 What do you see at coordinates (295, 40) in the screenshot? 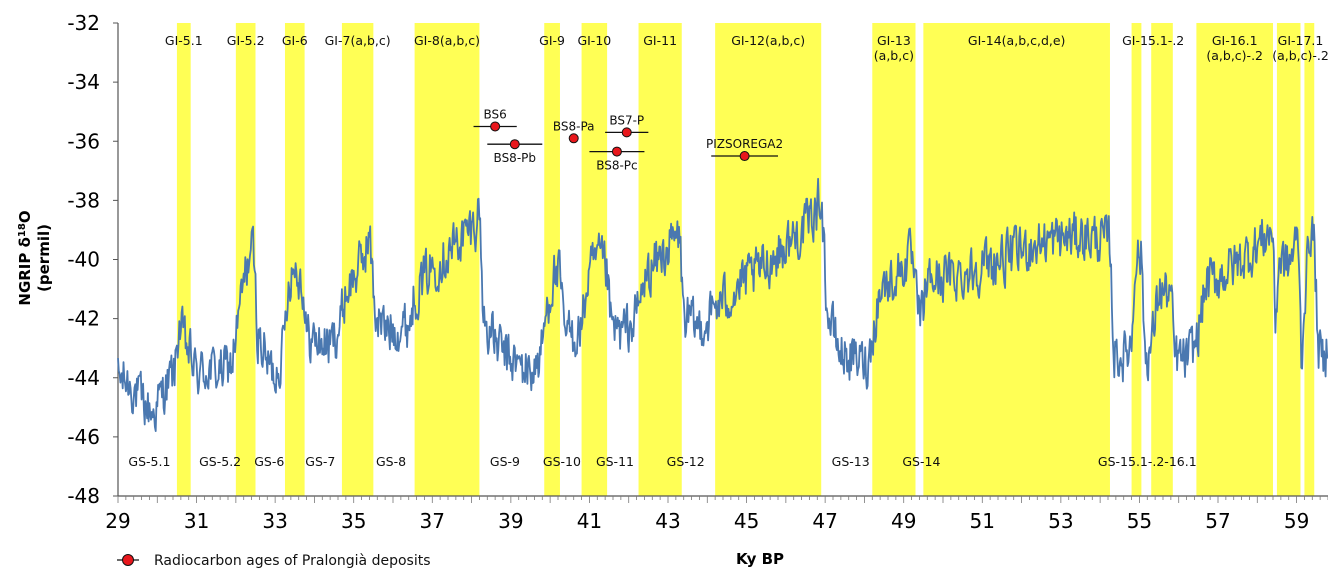
I see `interstadial-label: GI-6` at bounding box center [295, 40].